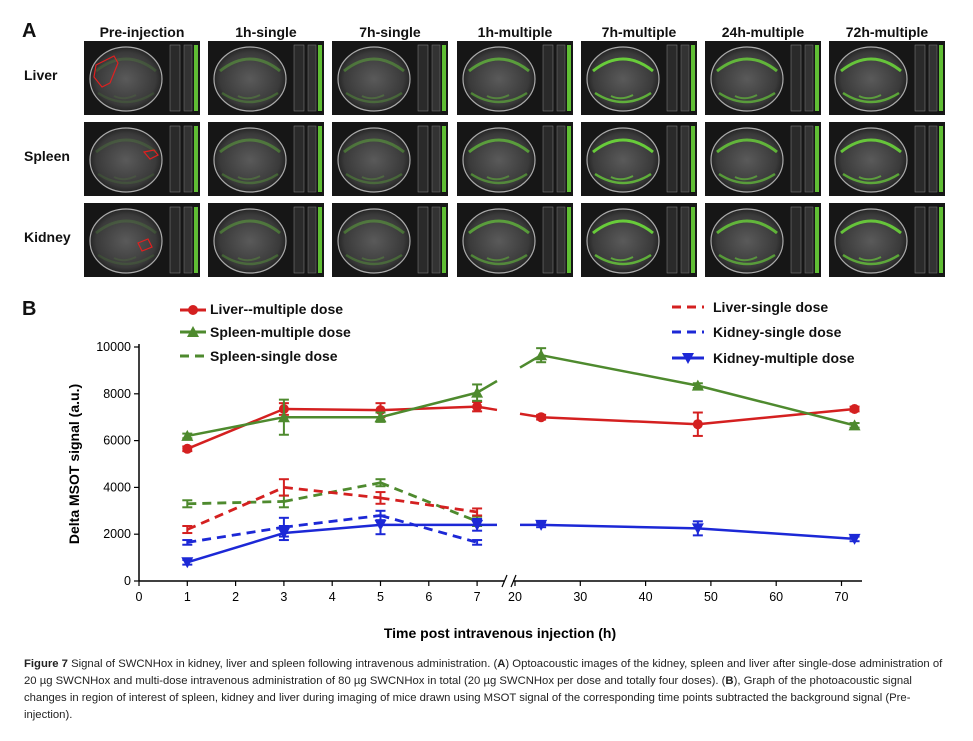 The width and height of the screenshot is (973, 741). I want to click on panel-b-label: B, so click(29, 309).